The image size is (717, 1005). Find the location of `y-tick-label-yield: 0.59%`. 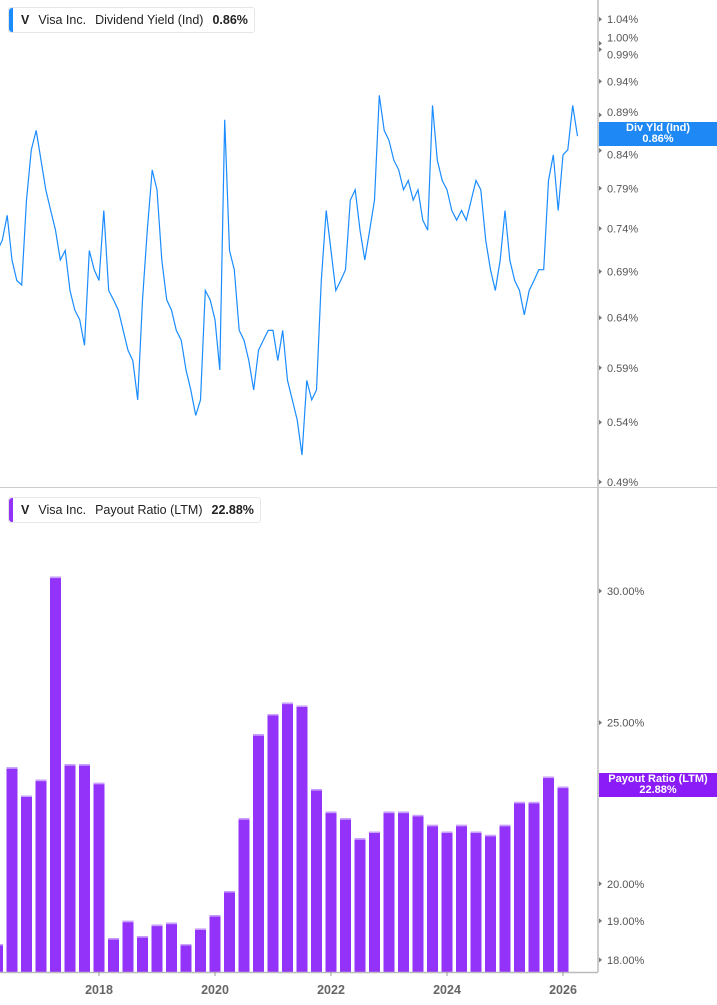

y-tick-label-yield: 0.59% is located at coordinates (622, 369).